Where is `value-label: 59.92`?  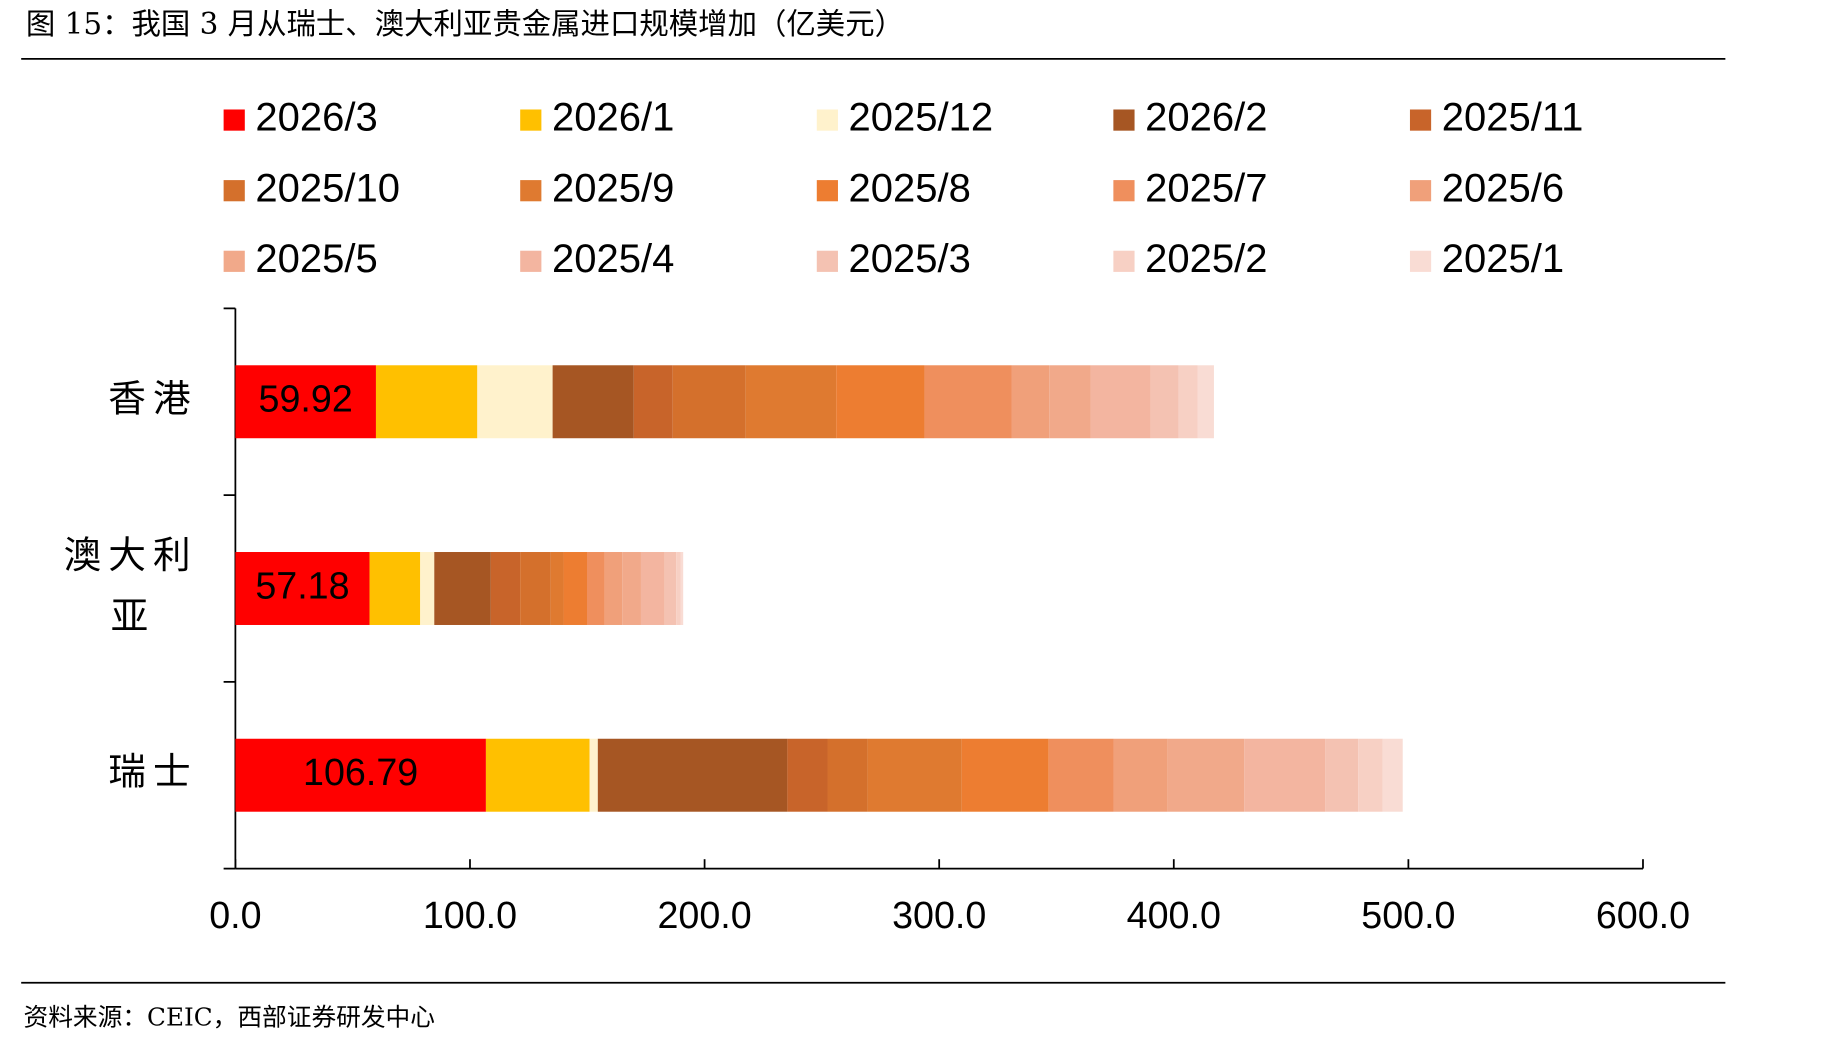
value-label: 59.92 is located at coordinates (306, 399).